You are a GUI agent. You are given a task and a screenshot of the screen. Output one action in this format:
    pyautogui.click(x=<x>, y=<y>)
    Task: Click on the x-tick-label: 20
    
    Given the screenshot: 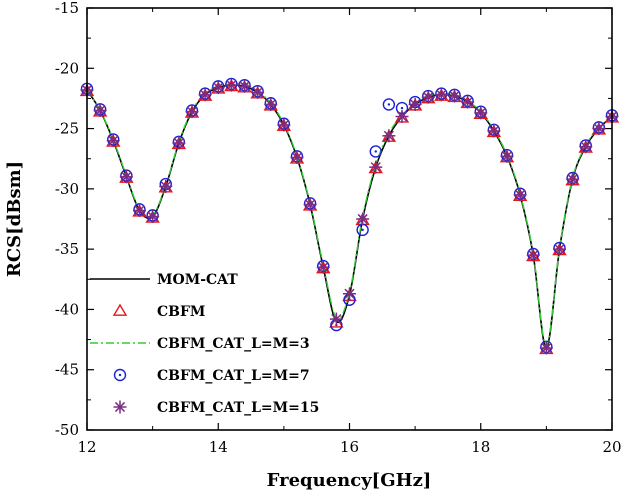 What is the action you would take?
    pyautogui.click(x=611, y=447)
    